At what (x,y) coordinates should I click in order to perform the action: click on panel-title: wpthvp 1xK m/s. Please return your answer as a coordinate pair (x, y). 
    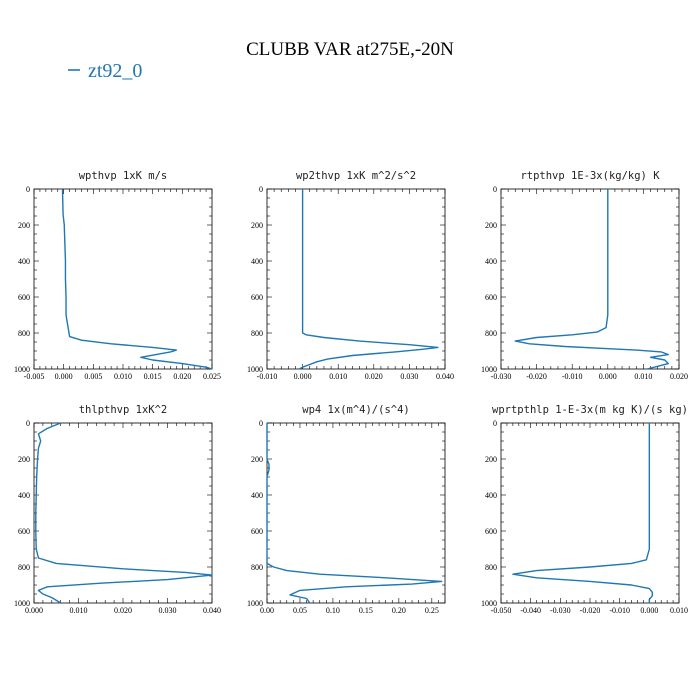
    Looking at the image, I should click on (123, 176).